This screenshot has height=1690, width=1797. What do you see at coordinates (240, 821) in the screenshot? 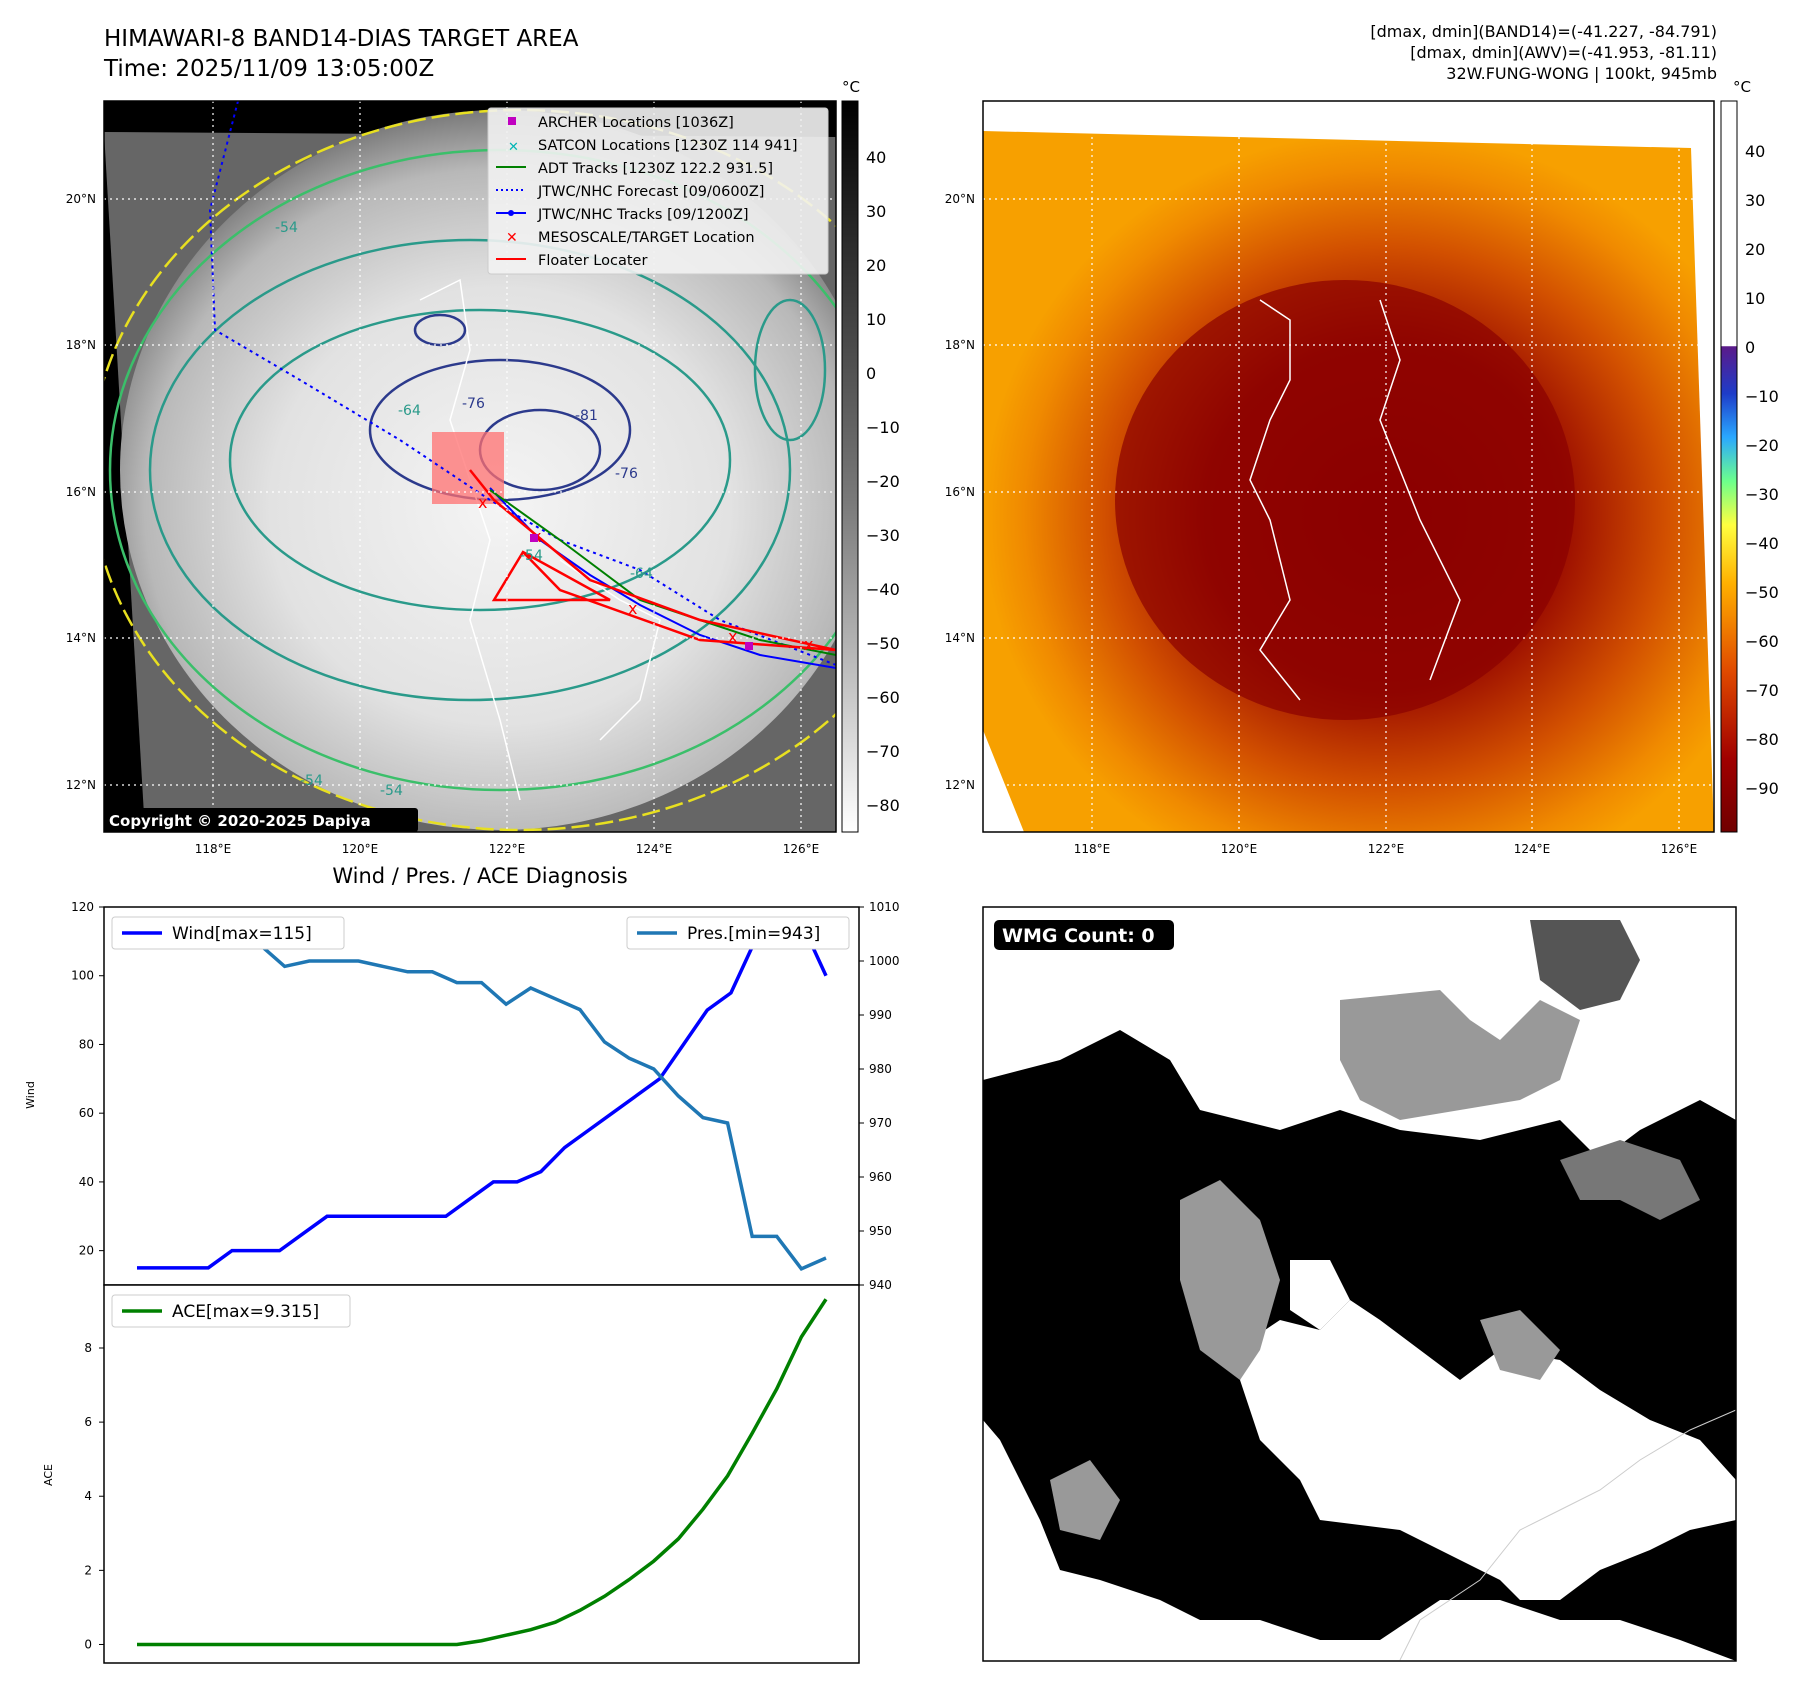
I see `copyright-label: Copyright © 2020-2025 Dapiya` at bounding box center [240, 821].